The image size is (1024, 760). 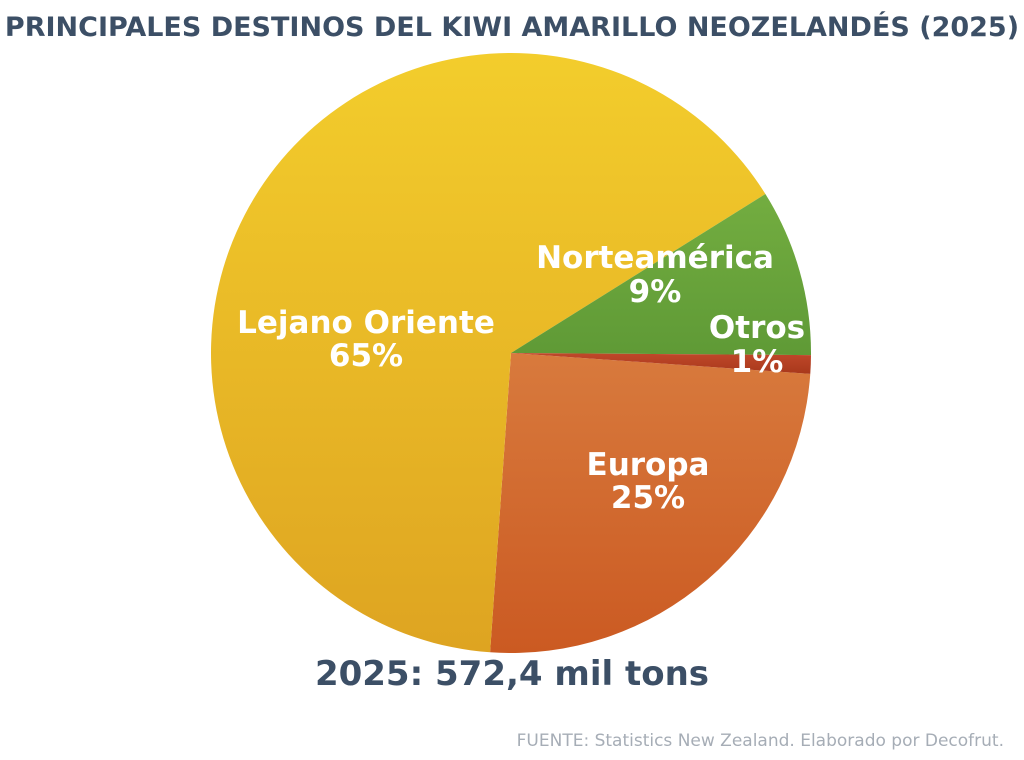 I want to click on pie-slice-otros, so click(x=661, y=363).